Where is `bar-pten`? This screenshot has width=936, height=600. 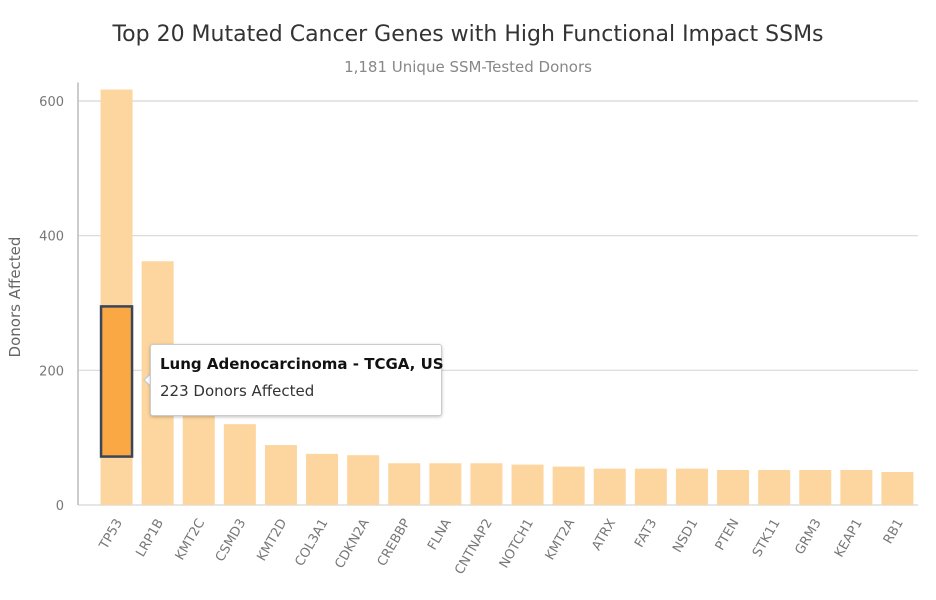 bar-pten is located at coordinates (733, 487).